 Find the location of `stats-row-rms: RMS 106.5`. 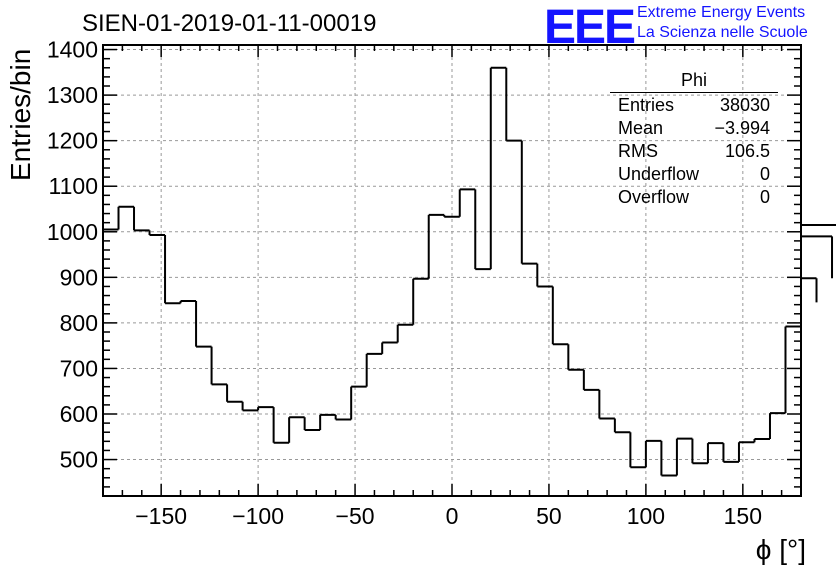

stats-row-rms: RMS 106.5 is located at coordinates (694, 151).